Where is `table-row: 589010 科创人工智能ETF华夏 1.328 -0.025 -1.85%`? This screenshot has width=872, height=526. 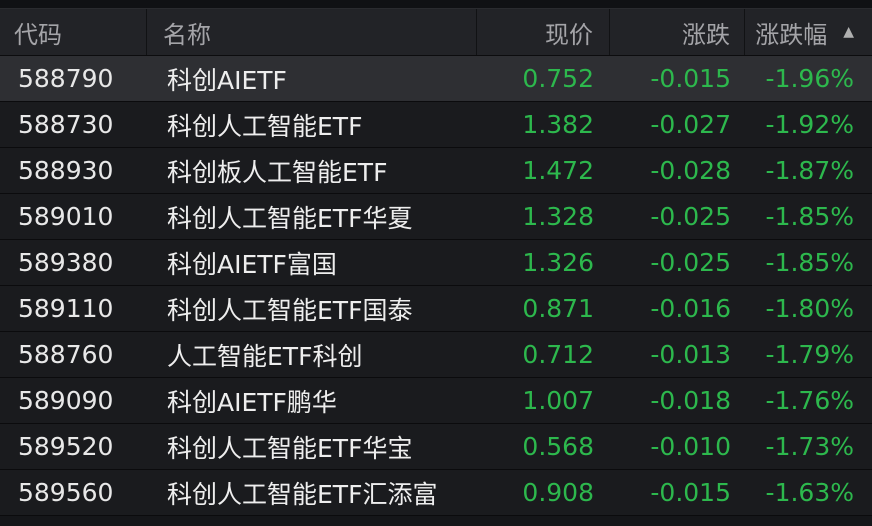
table-row: 589010 科创人工智能ETF华夏 1.328 -0.025 -1.85% is located at coordinates (436, 217).